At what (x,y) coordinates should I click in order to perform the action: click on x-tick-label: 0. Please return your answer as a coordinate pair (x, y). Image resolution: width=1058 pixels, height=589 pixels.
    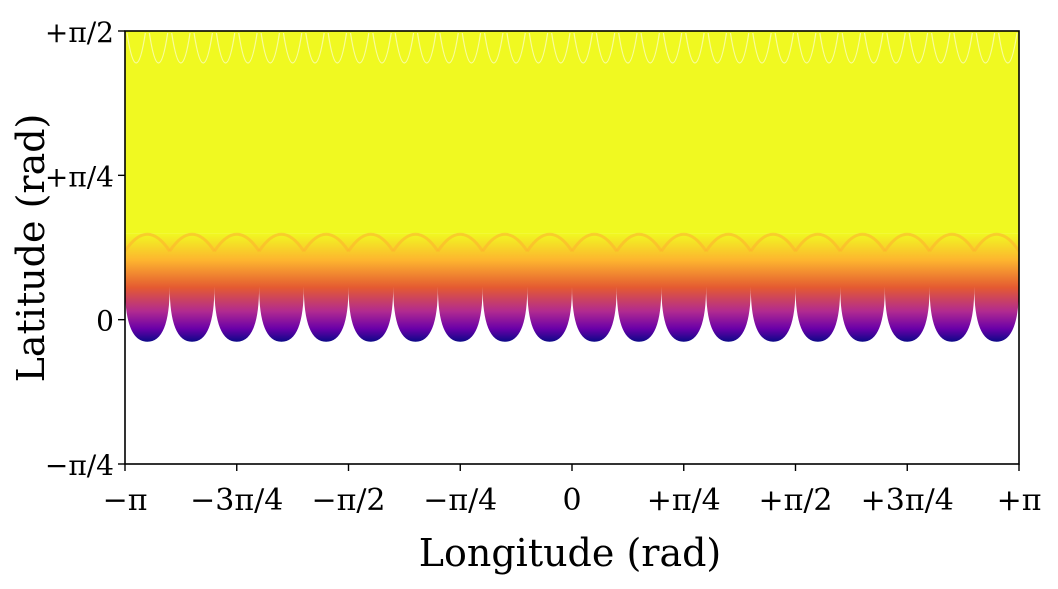
    Looking at the image, I should click on (571, 500).